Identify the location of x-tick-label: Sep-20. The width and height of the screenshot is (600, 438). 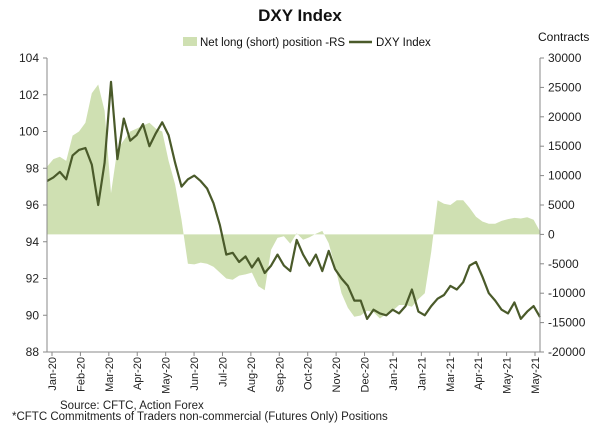
(280, 374).